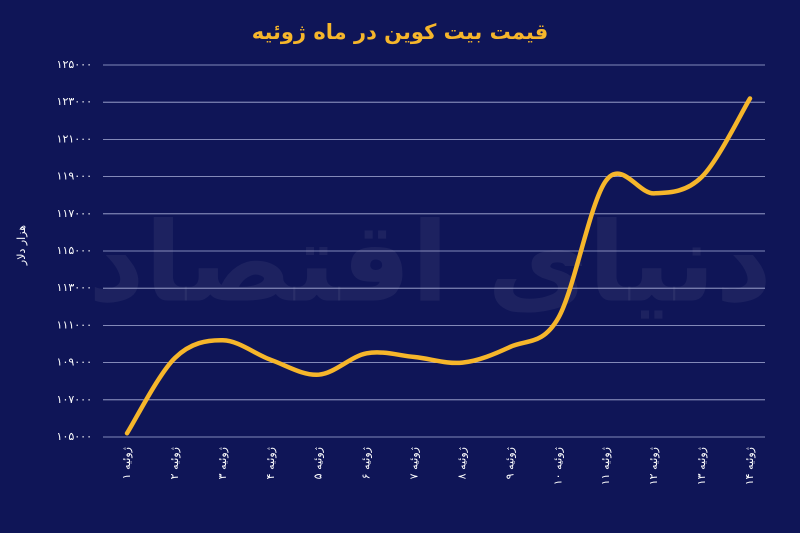 Image resolution: width=800 pixels, height=533 pixels. What do you see at coordinates (74, 399) in the screenshot?
I see `y-tick-label: ۱۰۷۰۰۰` at bounding box center [74, 399].